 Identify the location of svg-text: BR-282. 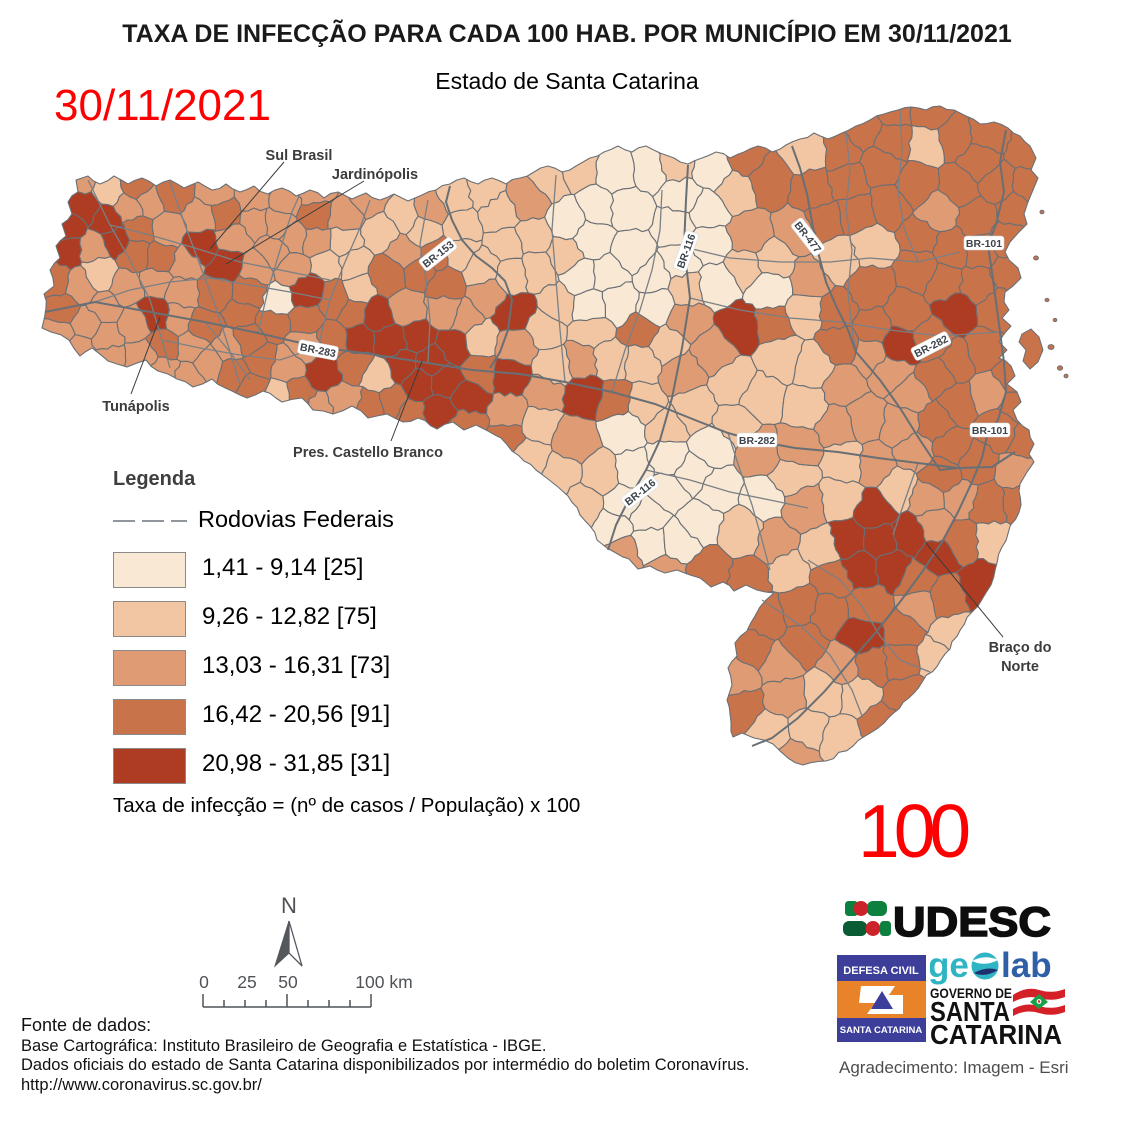
(757, 441).